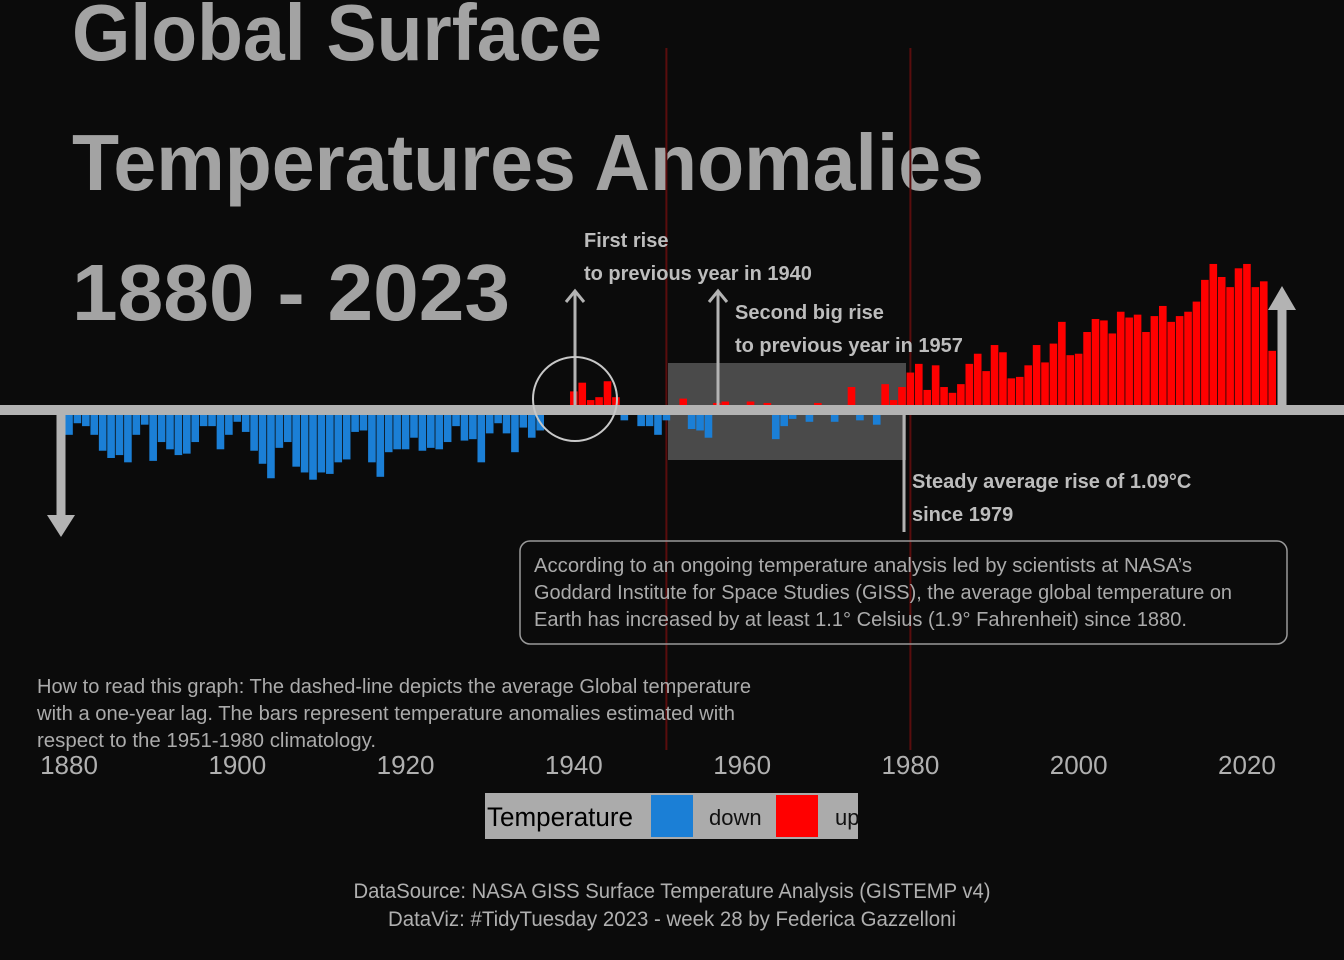 This screenshot has height=960, width=1344. I want to click on annotation: to previous year in 1957, so click(849, 346).